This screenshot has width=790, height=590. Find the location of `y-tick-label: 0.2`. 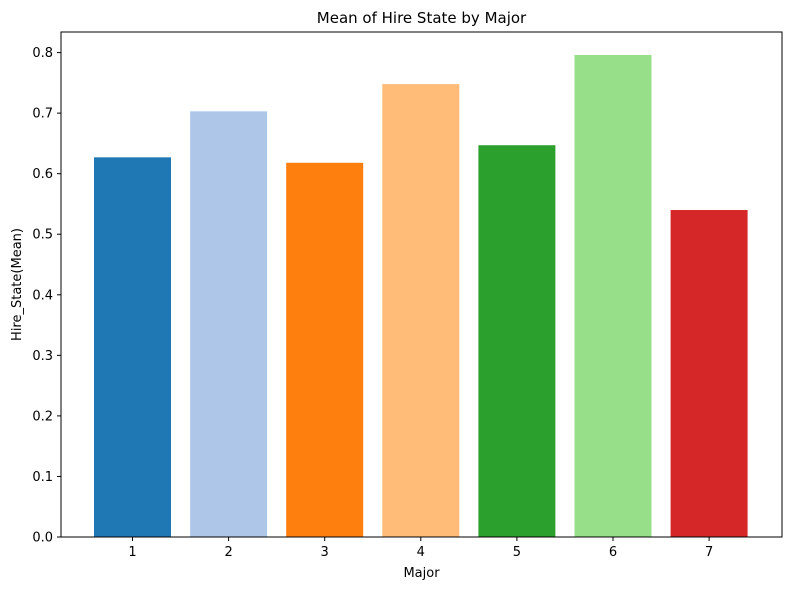

y-tick-label: 0.2 is located at coordinates (42, 416).